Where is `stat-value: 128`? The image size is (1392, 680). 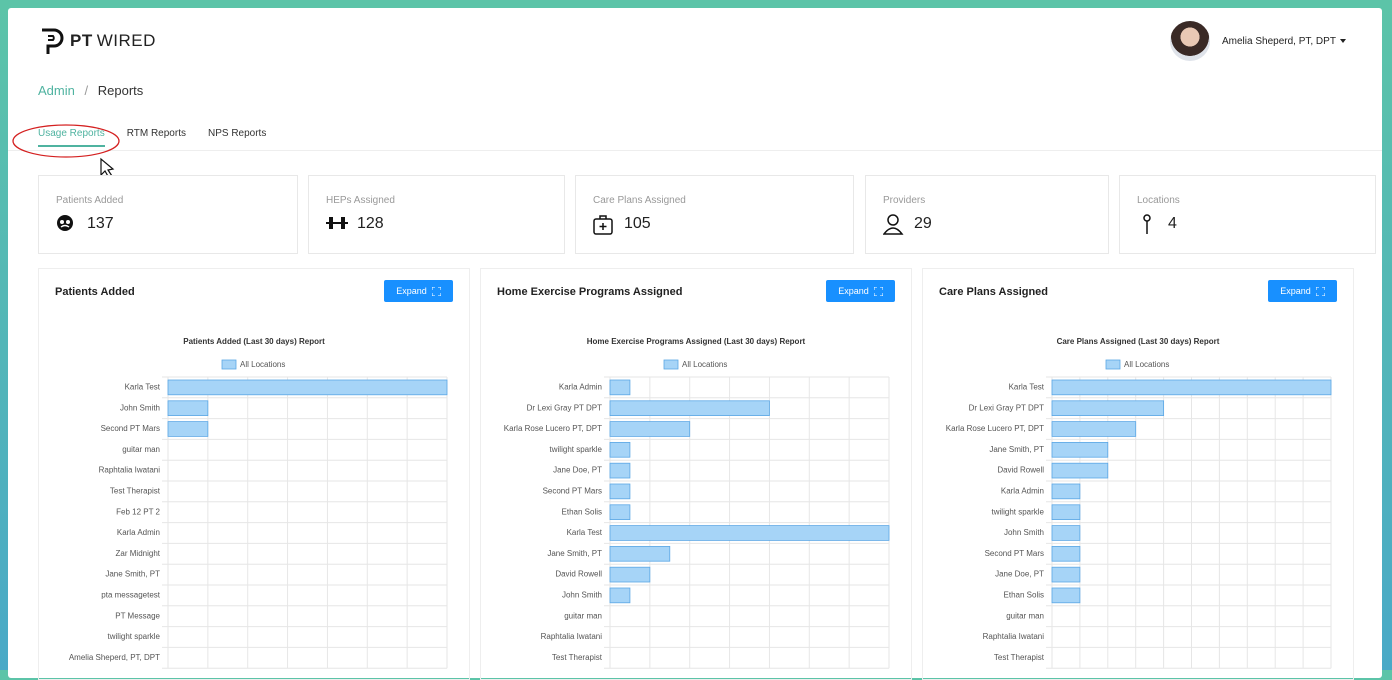 stat-value: 128 is located at coordinates (370, 223).